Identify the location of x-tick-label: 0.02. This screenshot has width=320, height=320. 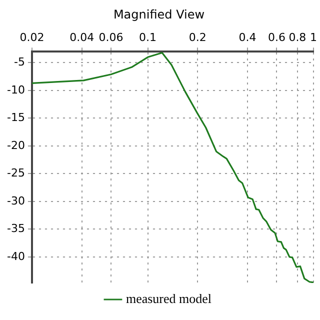
(32, 37).